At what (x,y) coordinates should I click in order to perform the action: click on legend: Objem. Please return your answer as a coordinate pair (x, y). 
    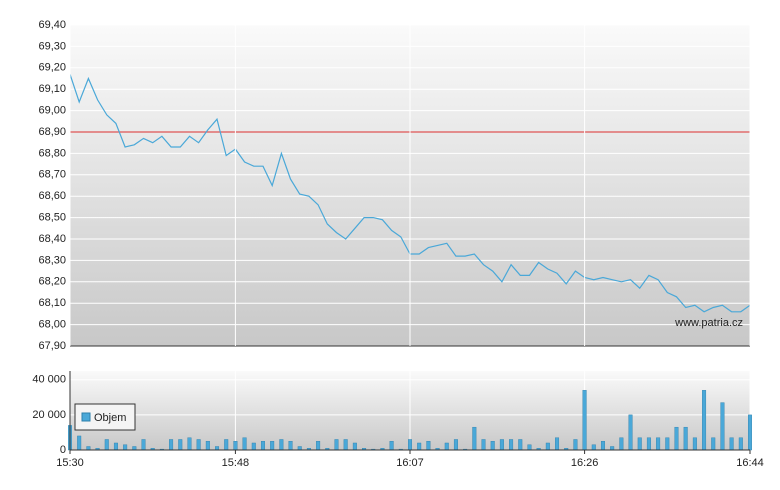
    Looking at the image, I should click on (105, 417).